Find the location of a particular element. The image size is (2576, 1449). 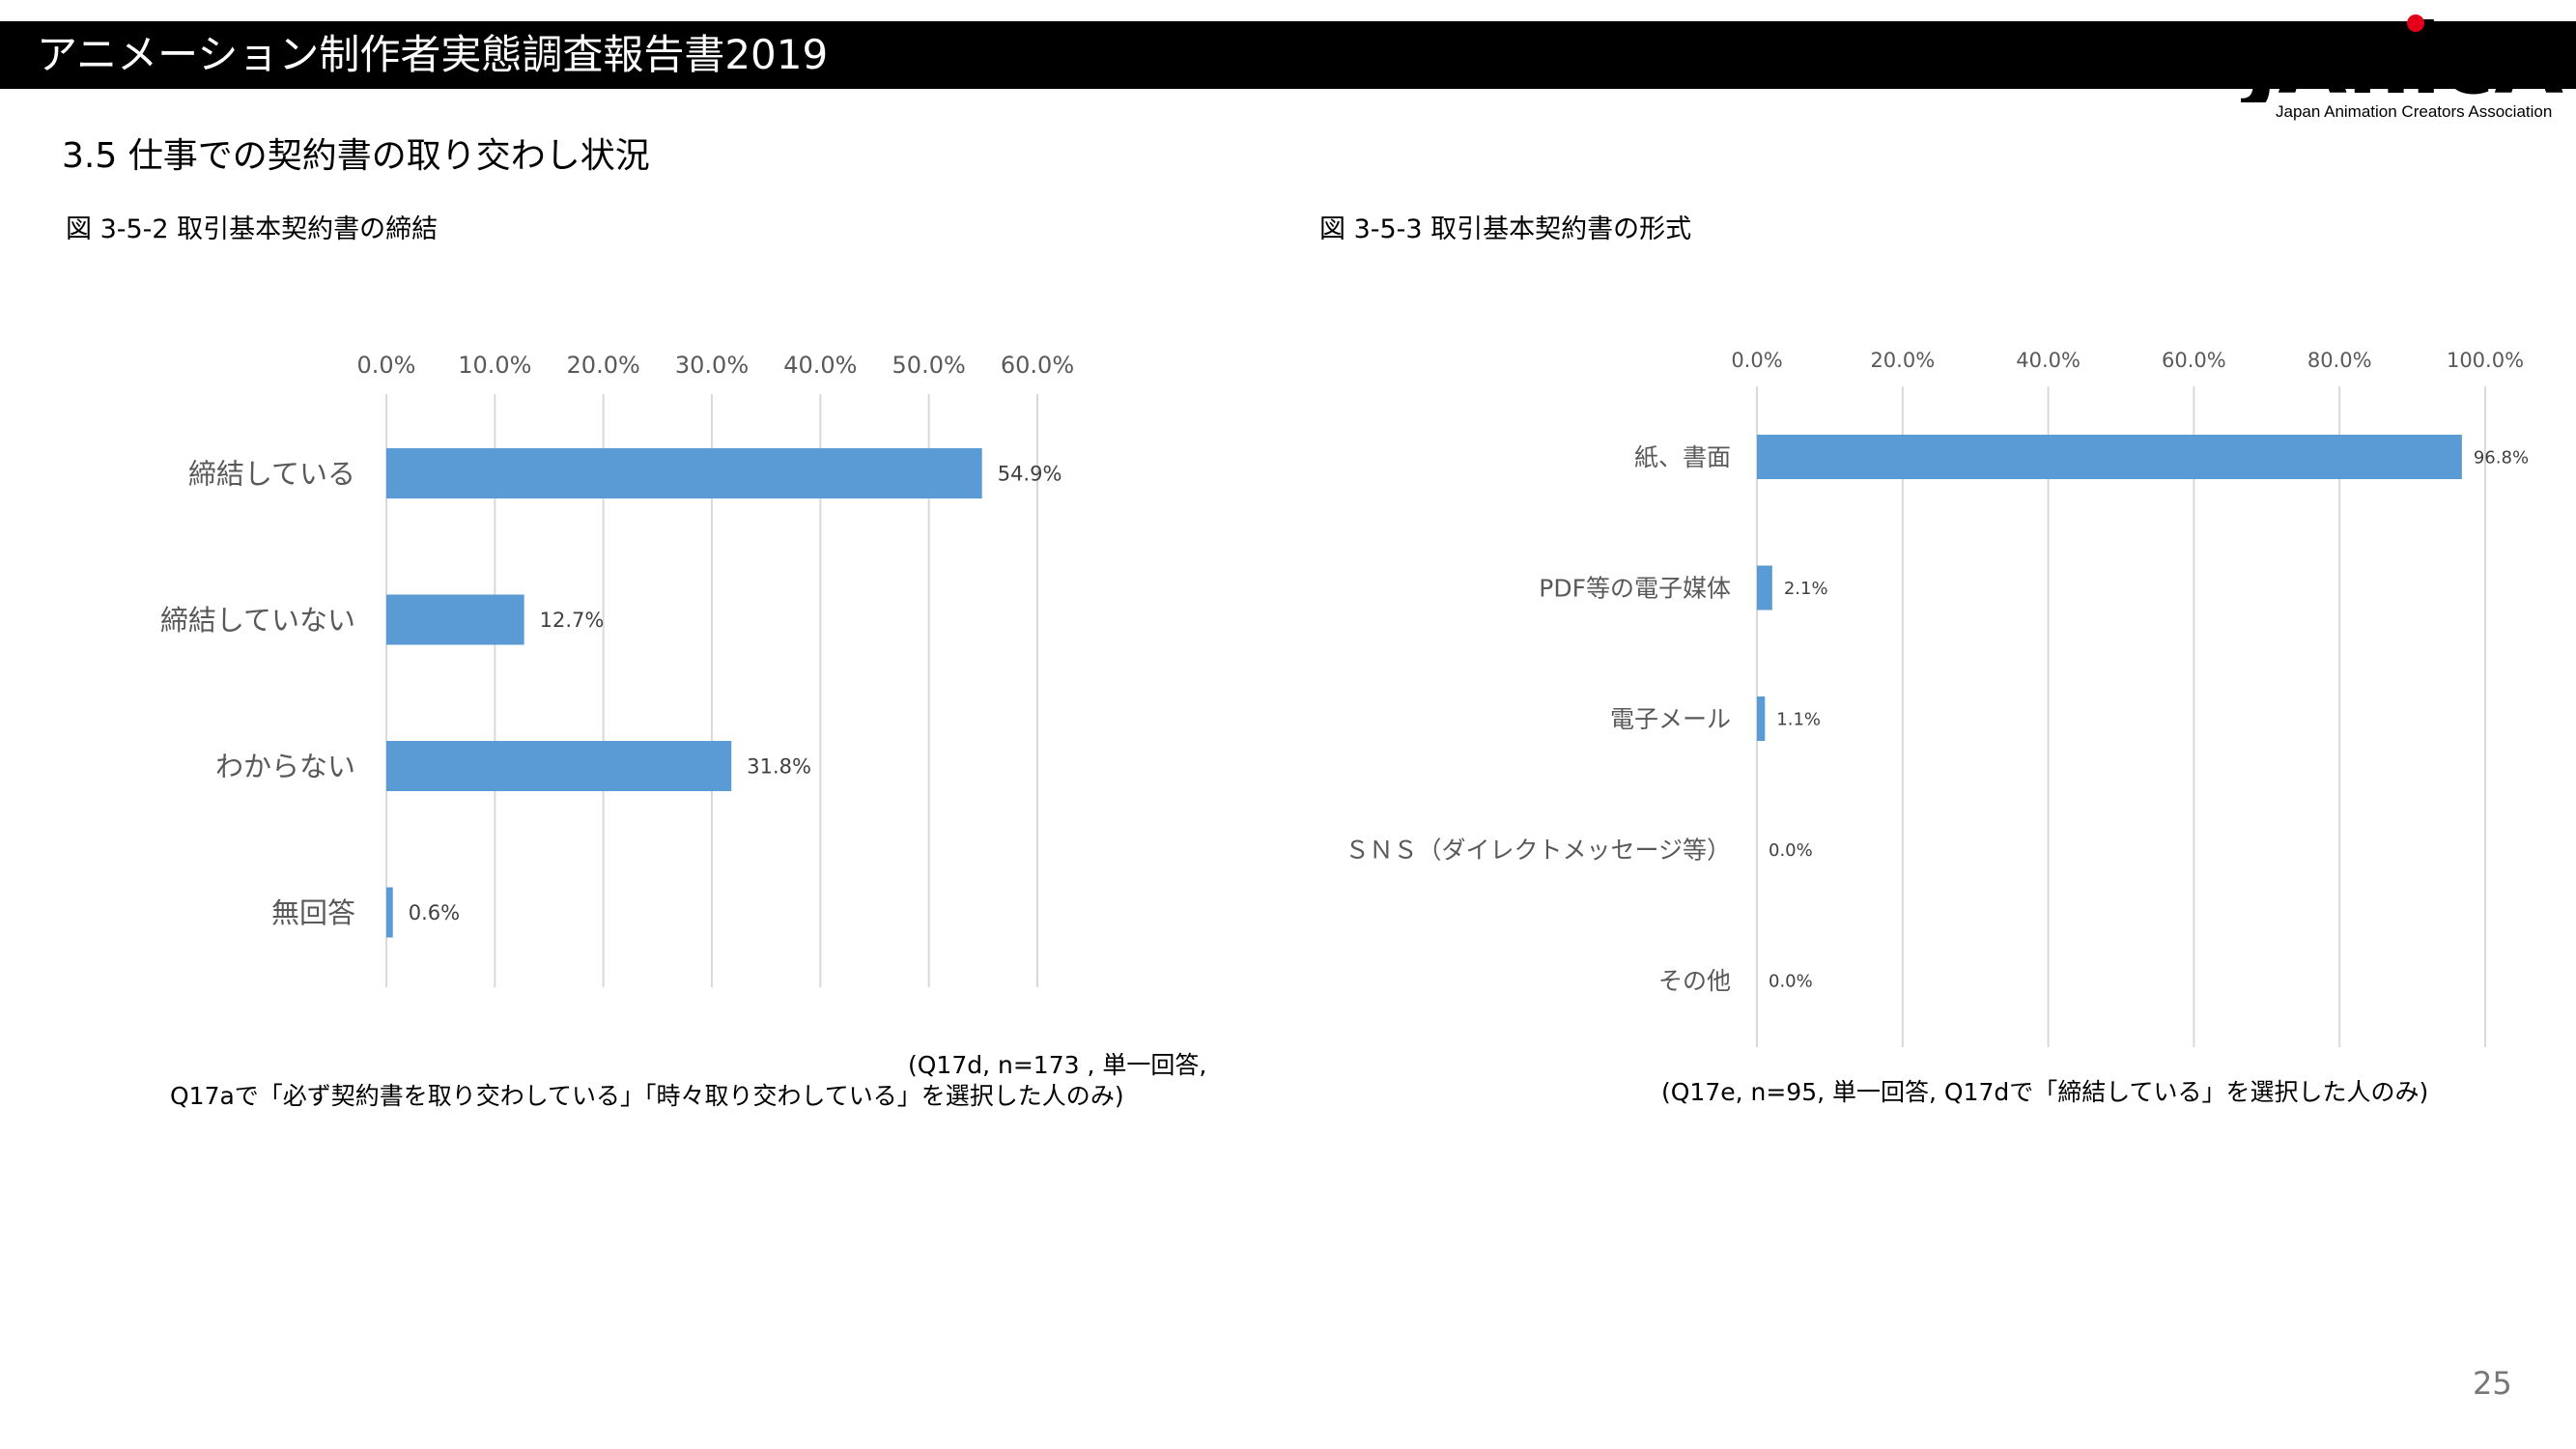

chart1-tick-label: 20.0% is located at coordinates (603, 365).